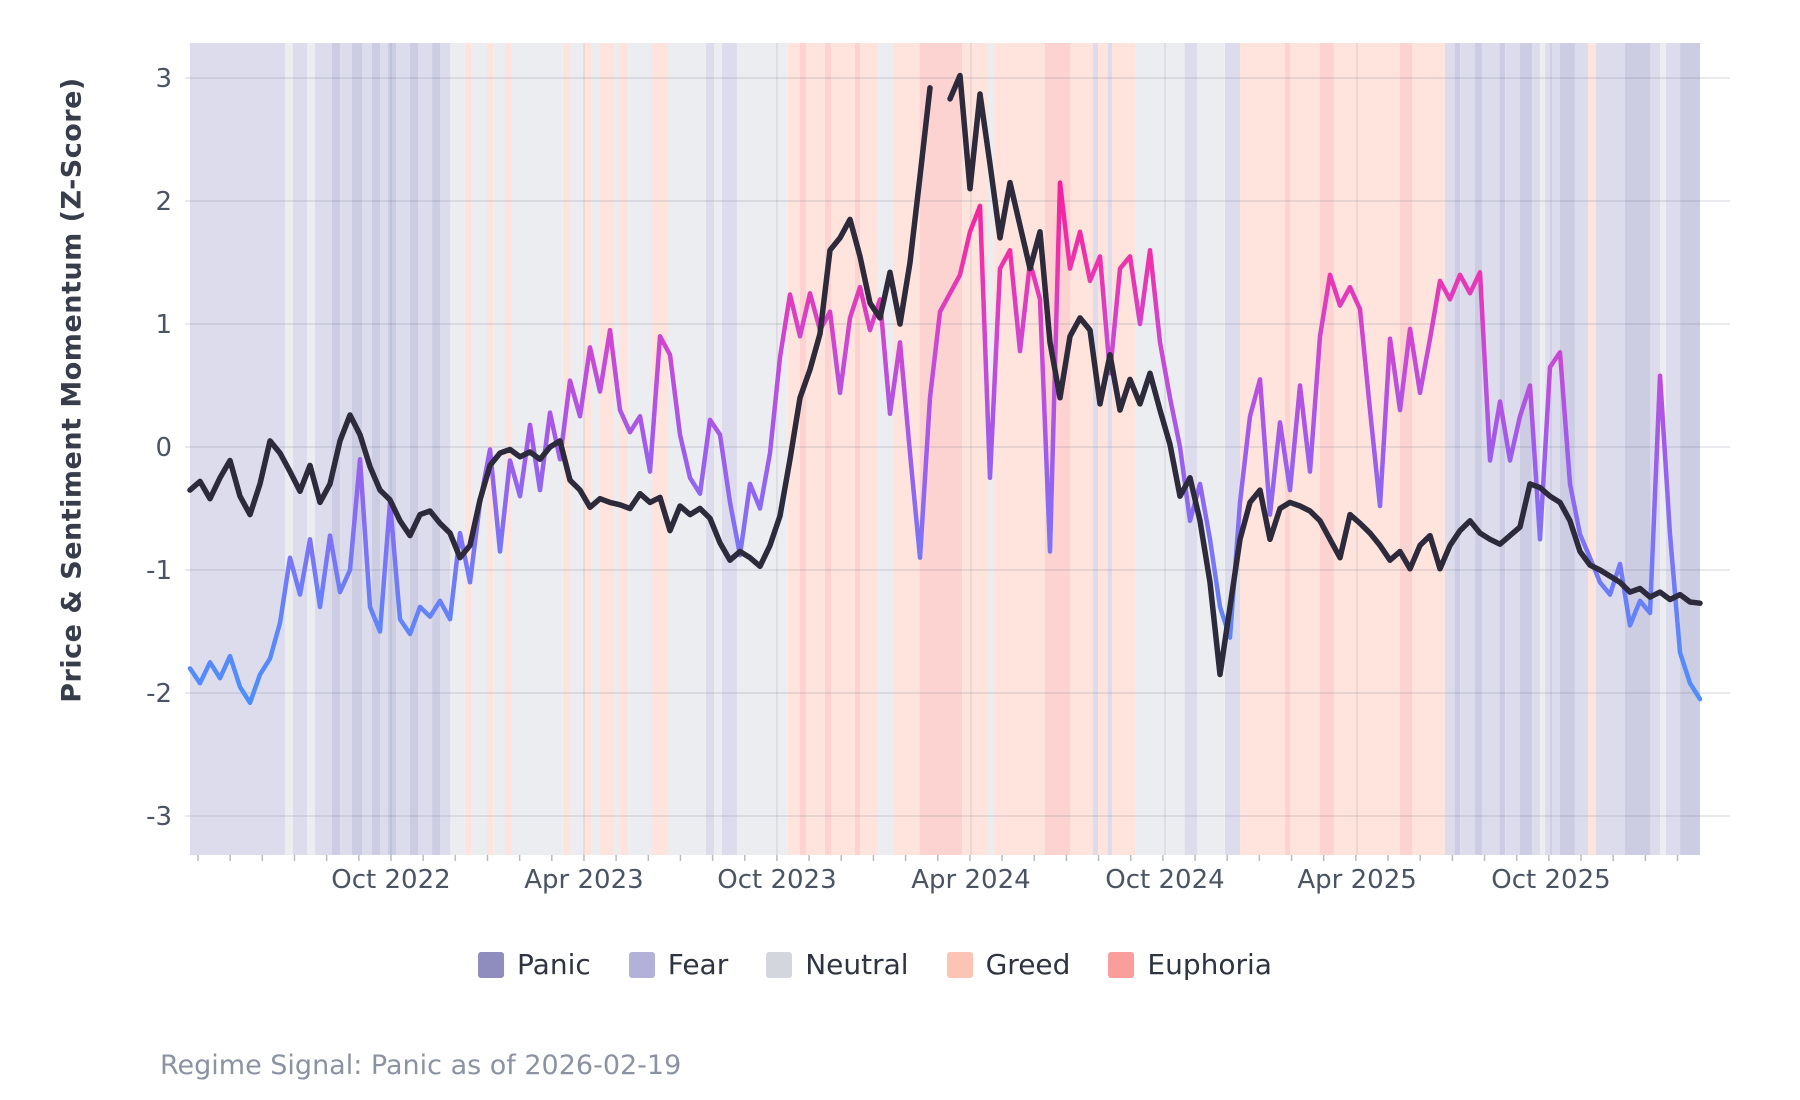 Image resolution: width=1800 pixels, height=1100 pixels. I want to click on regime-signal-caption: Regime Signal: Panic as of 2026-02-19, so click(421, 1065).